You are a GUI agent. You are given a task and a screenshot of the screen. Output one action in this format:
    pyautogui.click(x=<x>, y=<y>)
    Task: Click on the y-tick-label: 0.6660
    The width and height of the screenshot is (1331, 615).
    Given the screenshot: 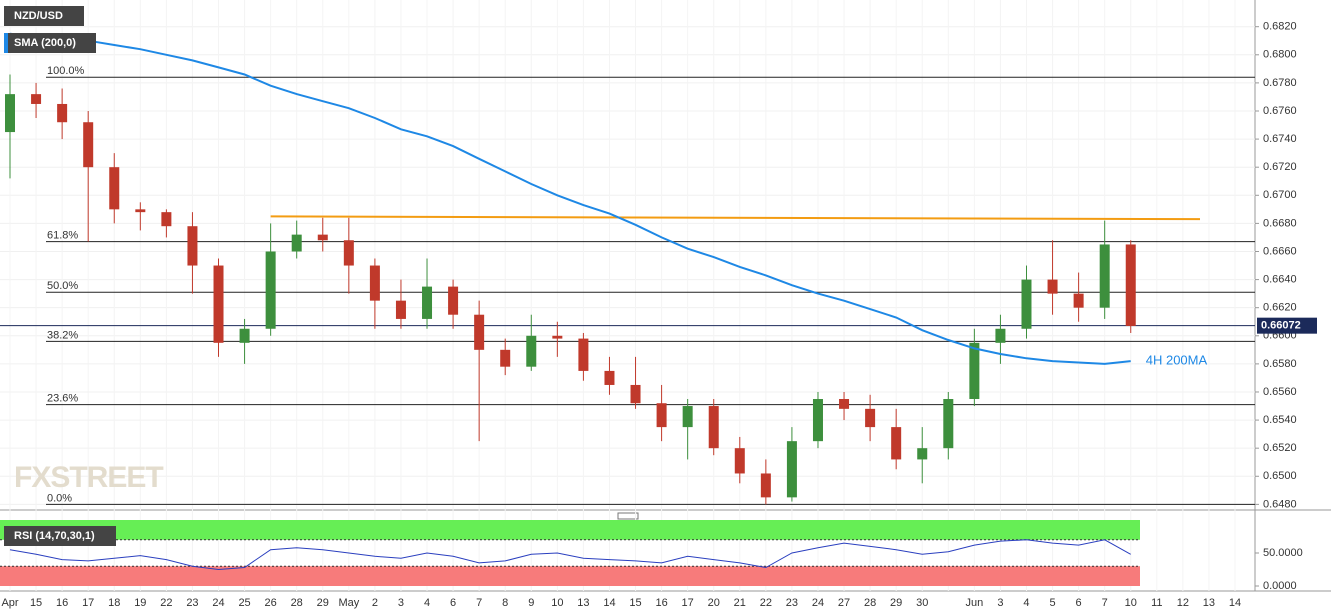 What is the action you would take?
    pyautogui.click(x=1280, y=251)
    